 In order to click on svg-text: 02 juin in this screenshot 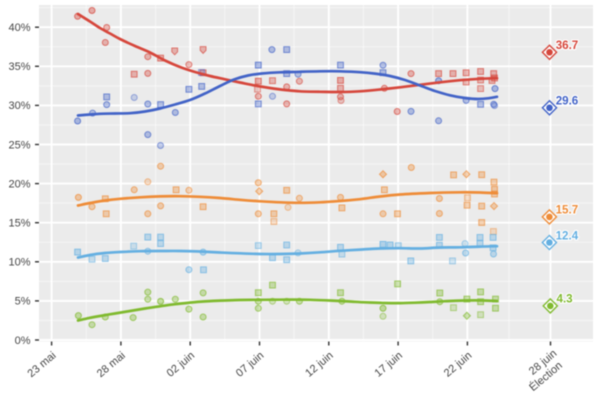, I will do `click(181, 365)`.